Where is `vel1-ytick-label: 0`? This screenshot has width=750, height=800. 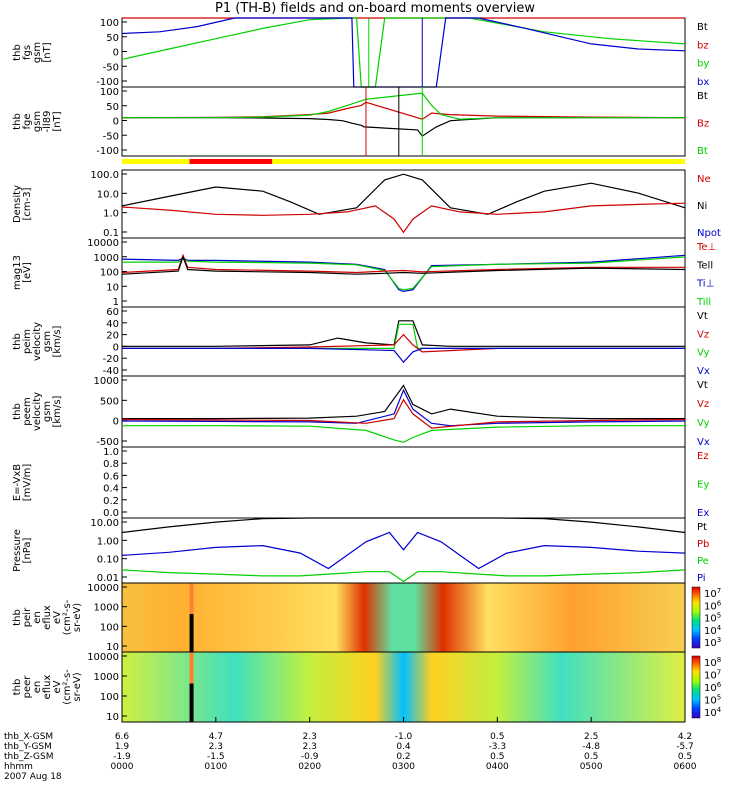
vel1-ytick-label: 0 is located at coordinates (116, 347).